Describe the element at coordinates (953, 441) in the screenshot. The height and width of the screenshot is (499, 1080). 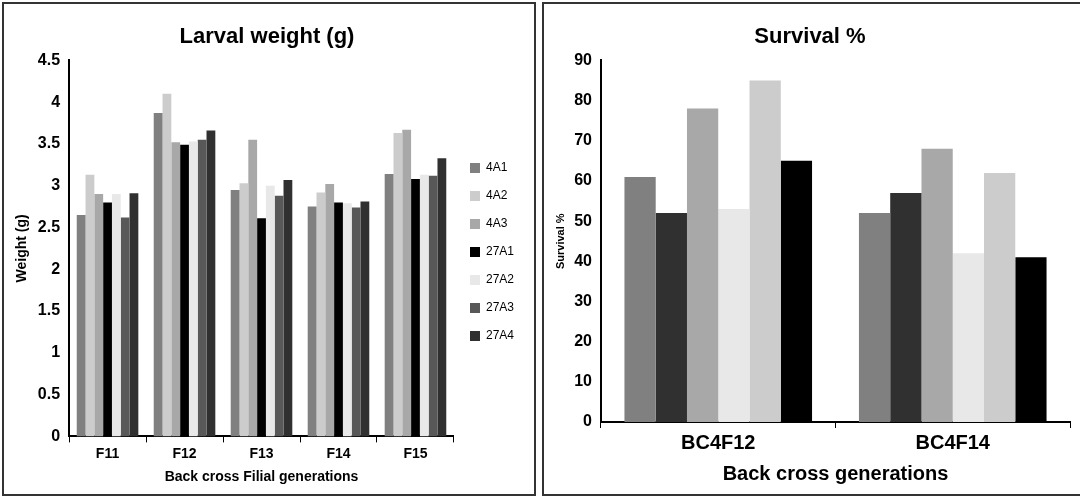
I see `x-tick-label: BC4F14` at that location.